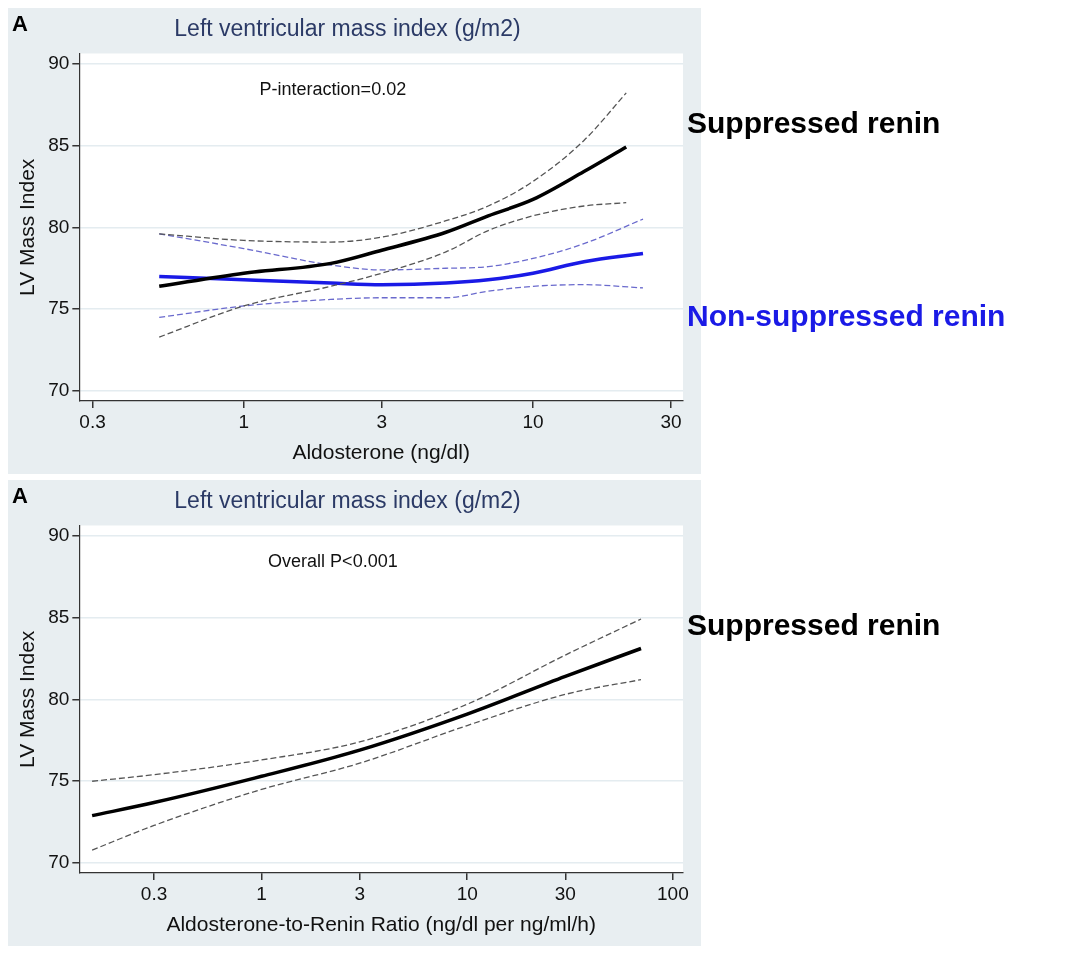 This screenshot has width=1081, height=953. I want to click on x-axis-title: Aldosterone (ng/dl), so click(381, 452).